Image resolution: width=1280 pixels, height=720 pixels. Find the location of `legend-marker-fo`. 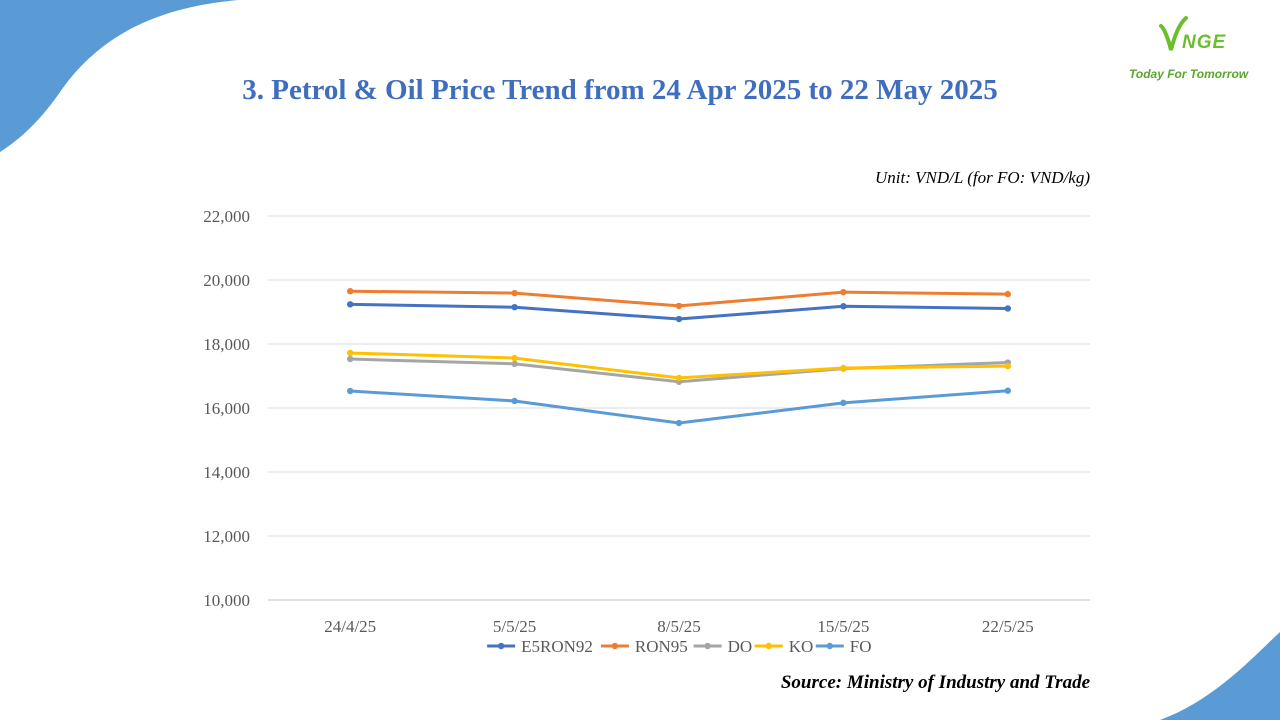

legend-marker-fo is located at coordinates (829, 646).